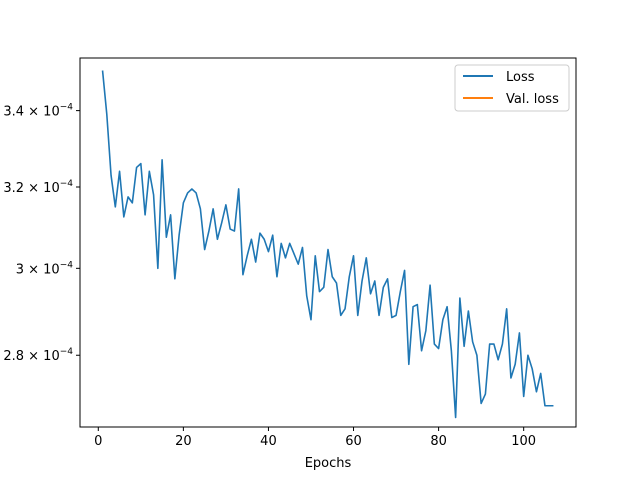  Describe the element at coordinates (353, 441) in the screenshot. I see `x-tick-label: 60` at that location.